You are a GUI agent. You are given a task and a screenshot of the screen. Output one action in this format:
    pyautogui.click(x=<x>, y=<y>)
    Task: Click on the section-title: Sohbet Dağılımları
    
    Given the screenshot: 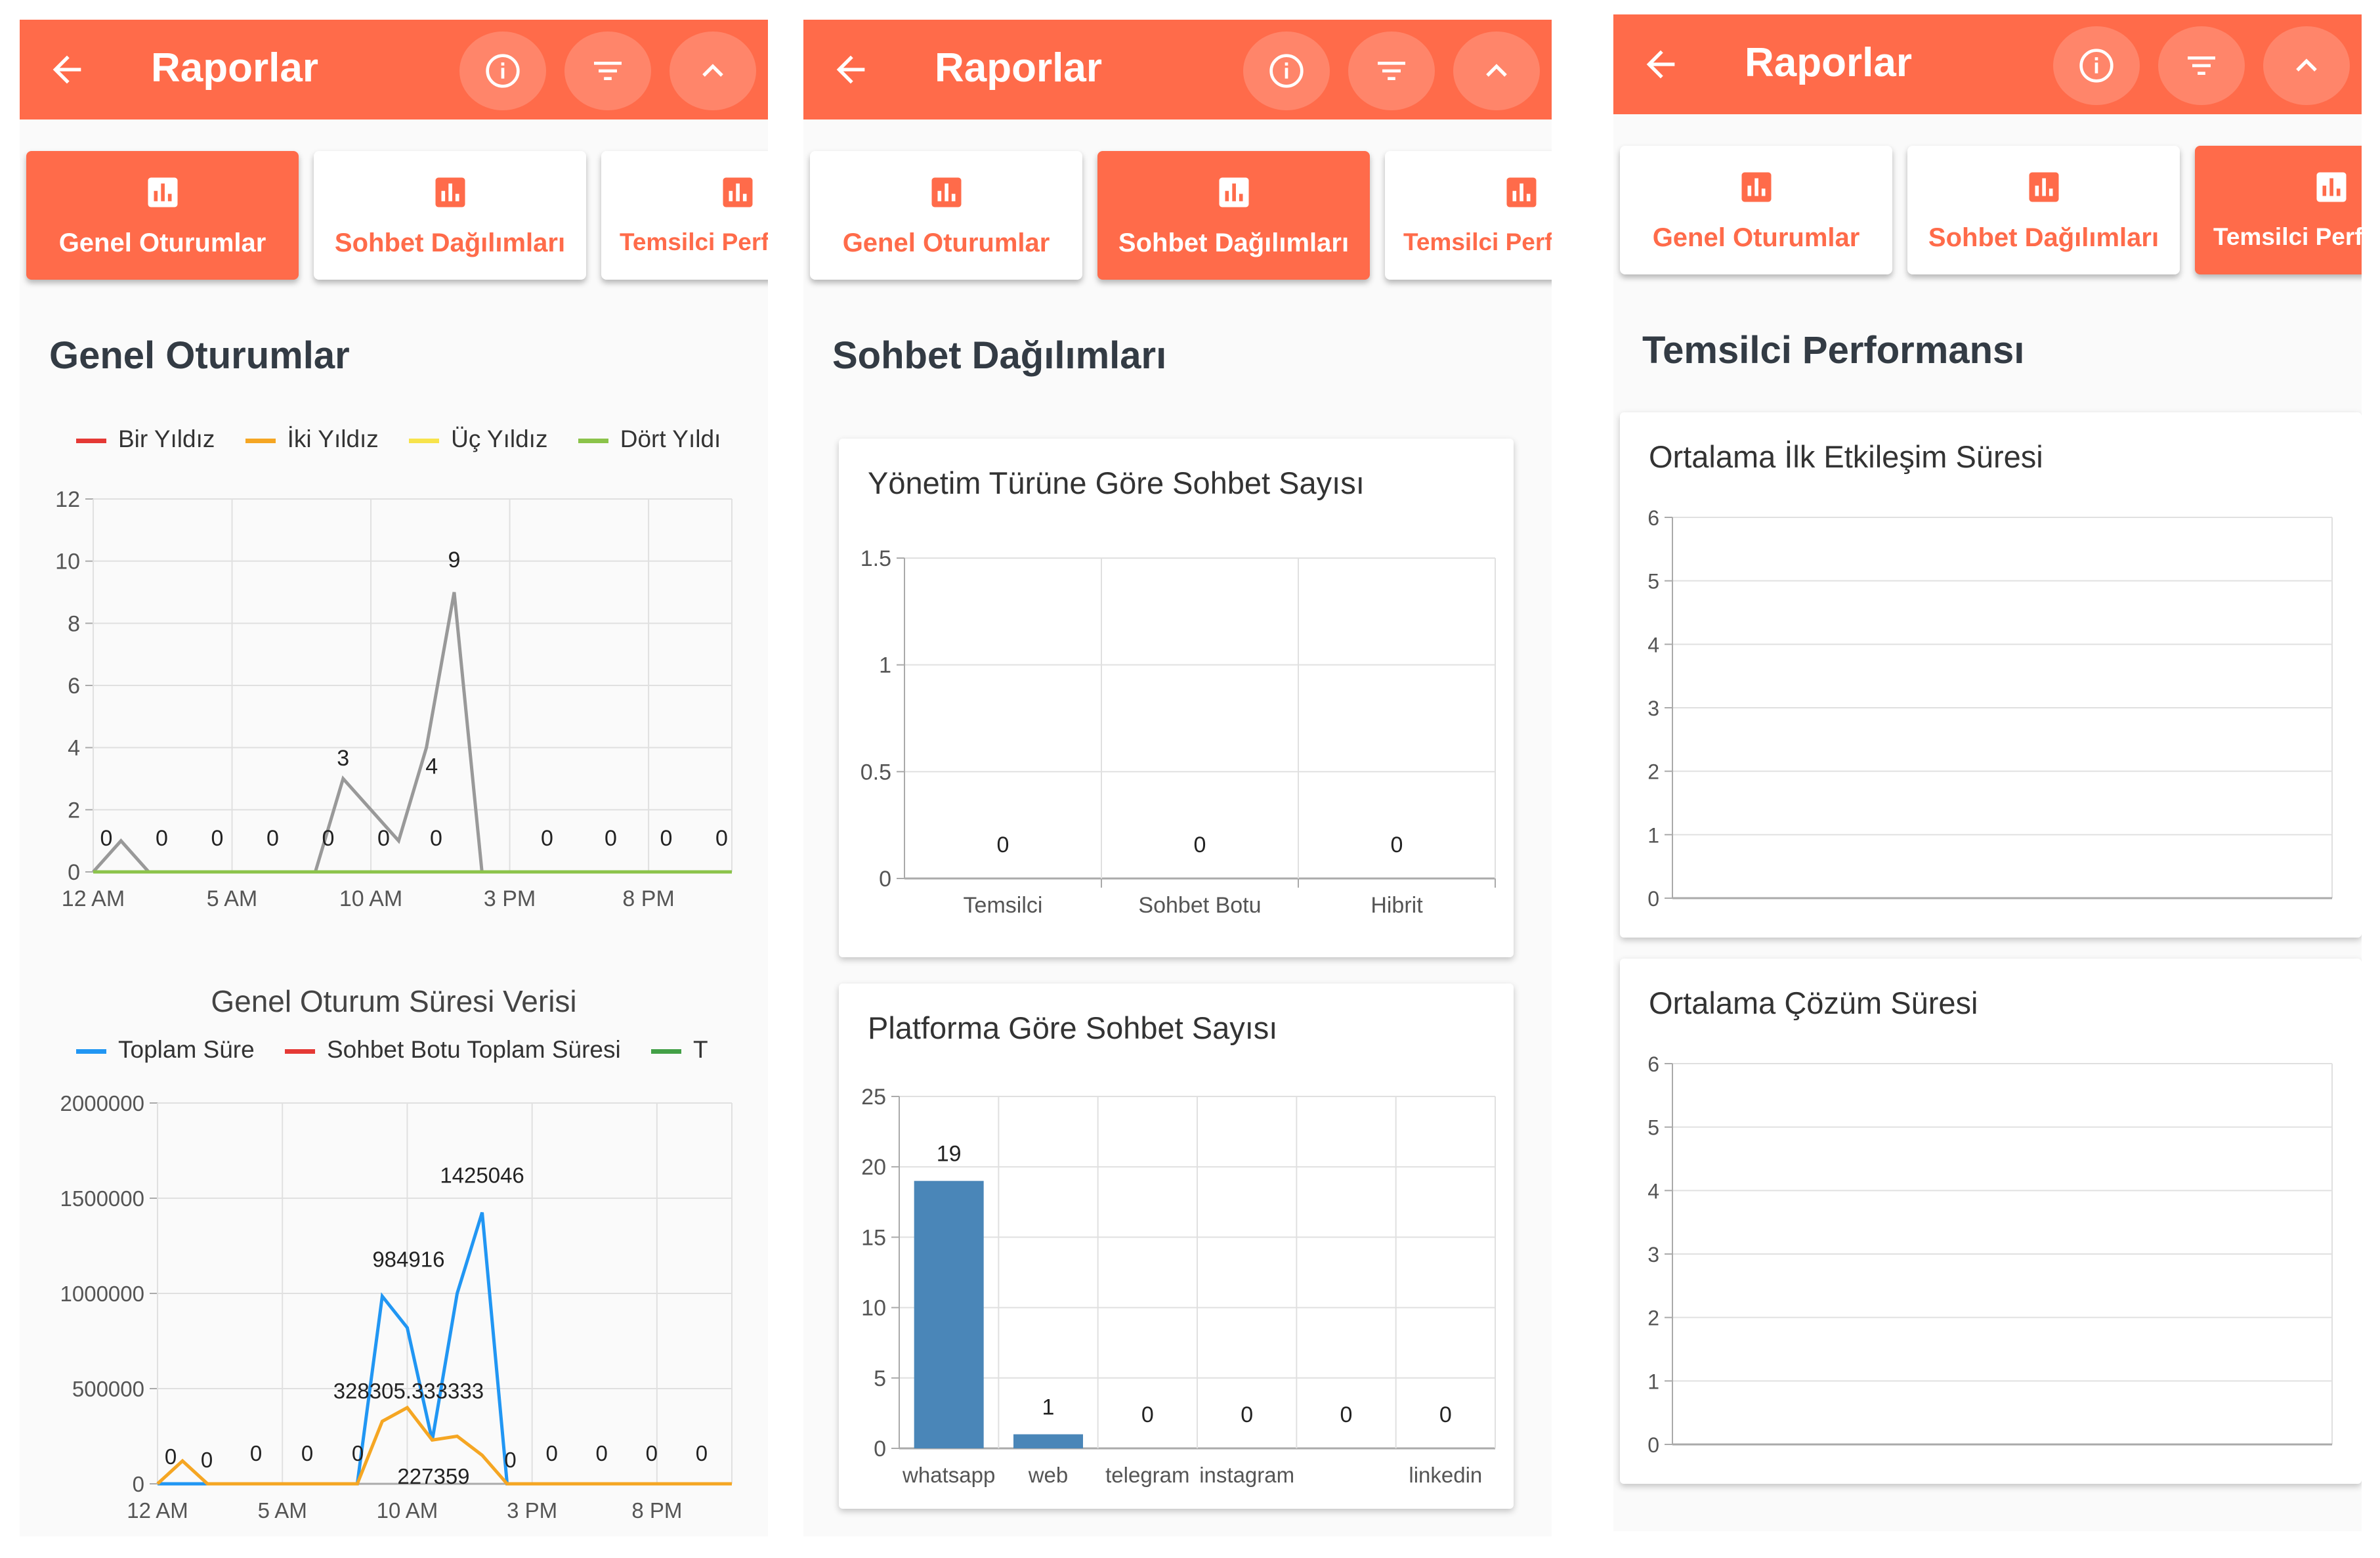 What is the action you would take?
    pyautogui.click(x=999, y=355)
    